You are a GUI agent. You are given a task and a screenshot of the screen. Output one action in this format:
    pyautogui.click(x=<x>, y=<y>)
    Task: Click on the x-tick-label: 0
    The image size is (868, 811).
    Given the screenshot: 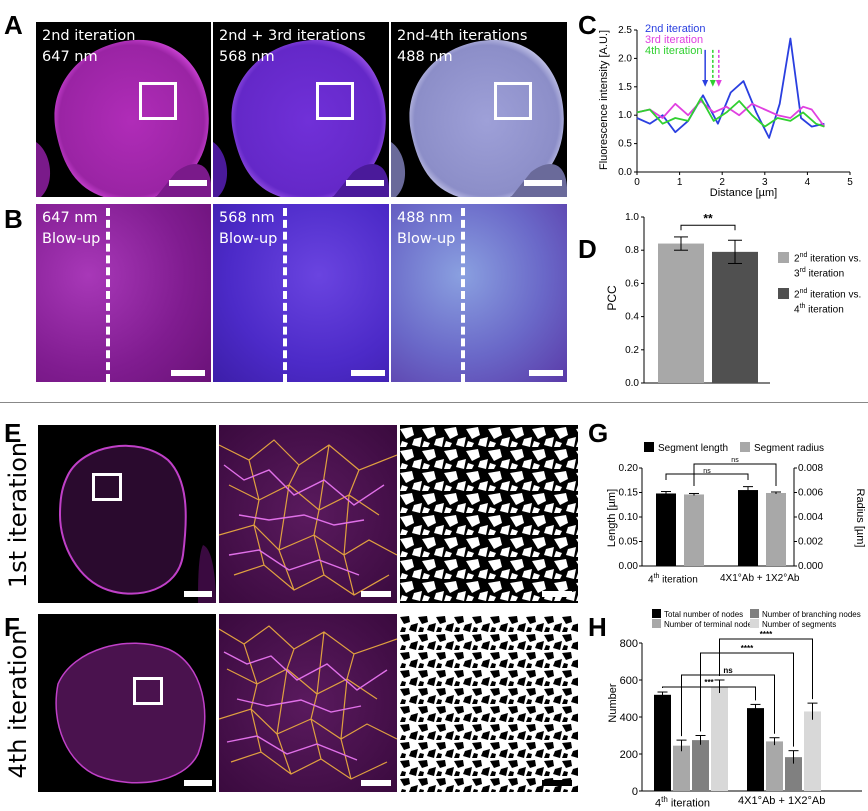 What is the action you would take?
    pyautogui.click(x=637, y=182)
    